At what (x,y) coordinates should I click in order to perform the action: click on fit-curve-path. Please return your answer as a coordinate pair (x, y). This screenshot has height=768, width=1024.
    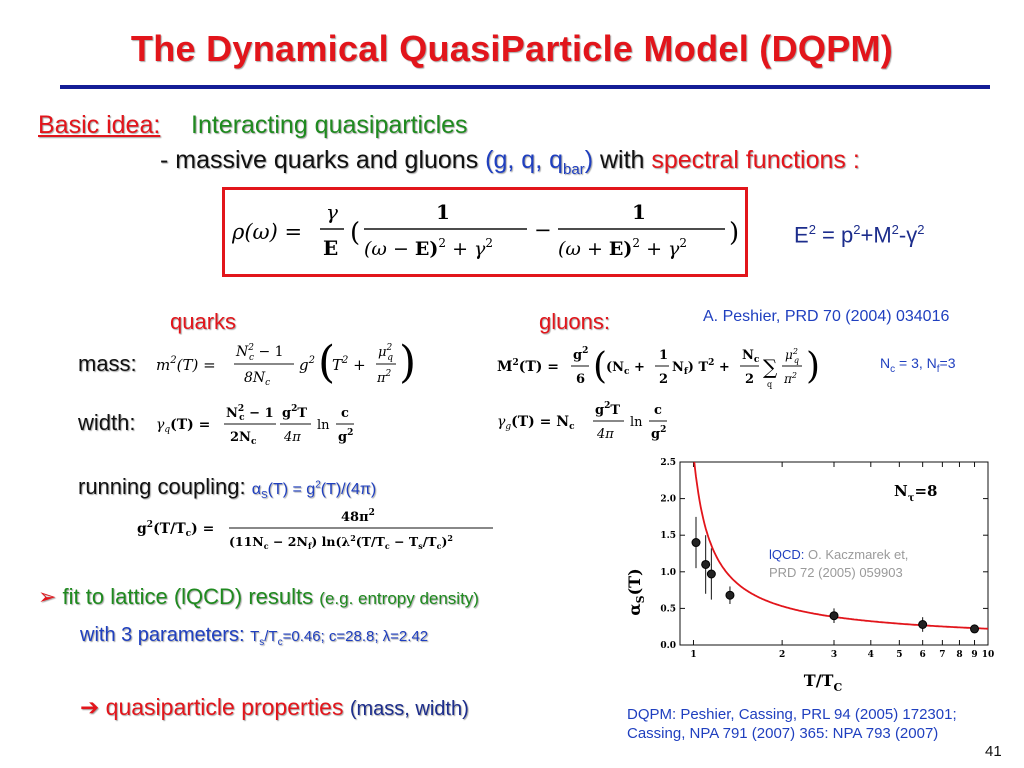
    Looking at the image, I should click on (840, 546).